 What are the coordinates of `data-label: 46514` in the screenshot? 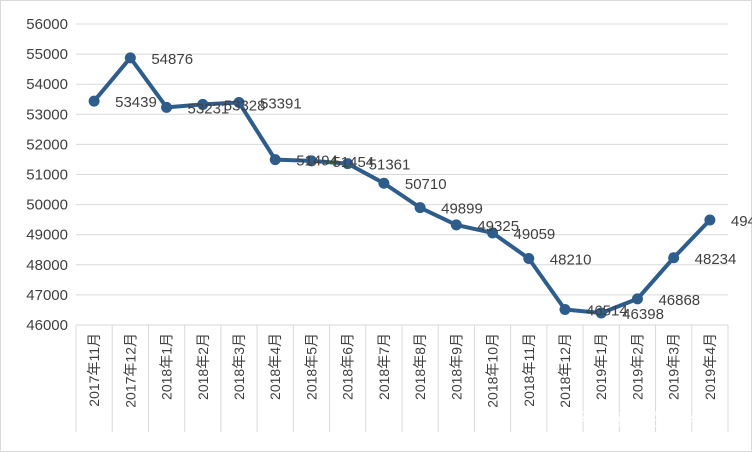 It's located at (607, 311).